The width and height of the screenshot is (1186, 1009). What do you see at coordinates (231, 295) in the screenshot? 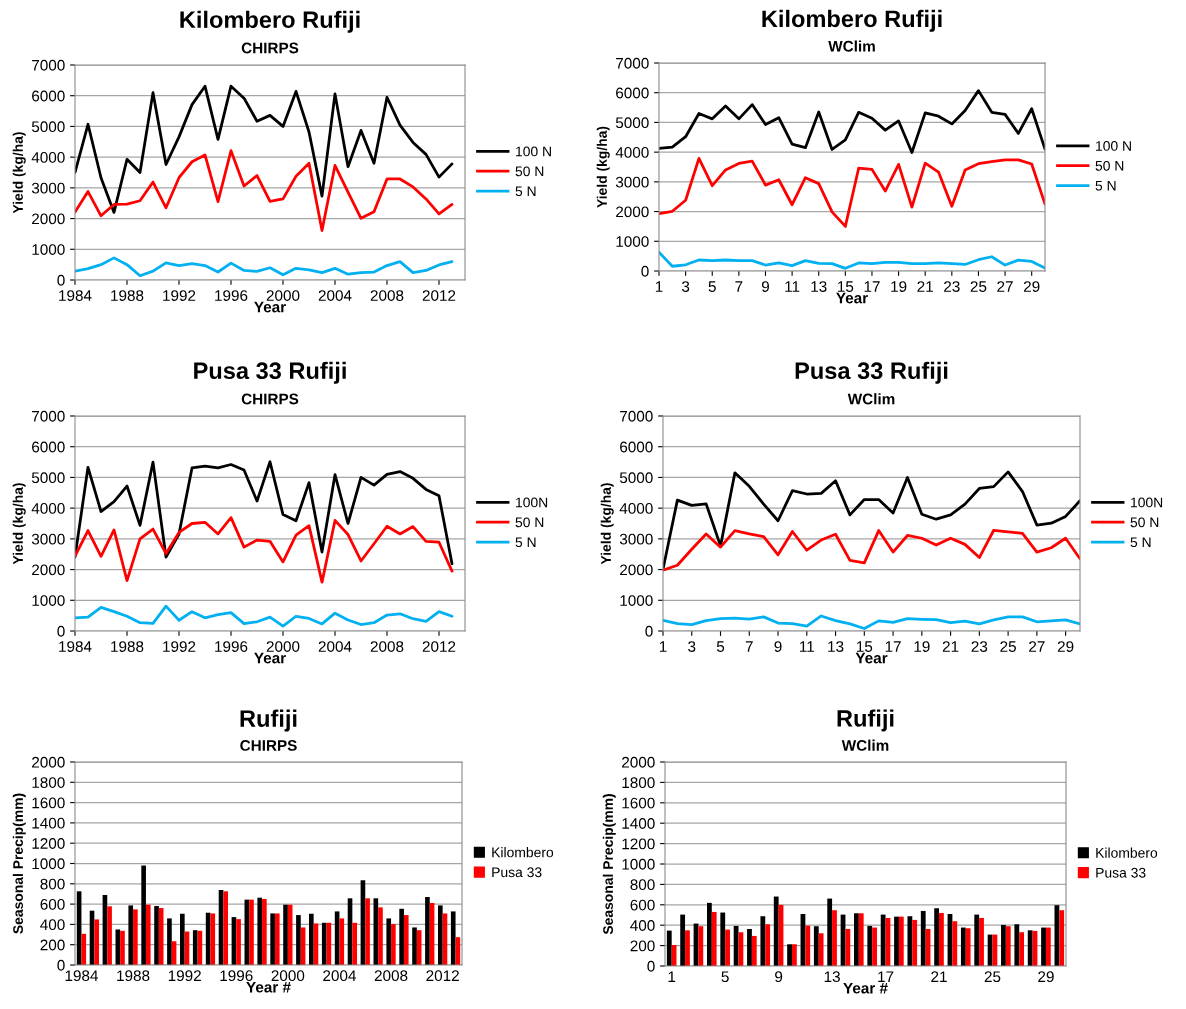
I see `x-tick-label: 1996` at bounding box center [231, 295].